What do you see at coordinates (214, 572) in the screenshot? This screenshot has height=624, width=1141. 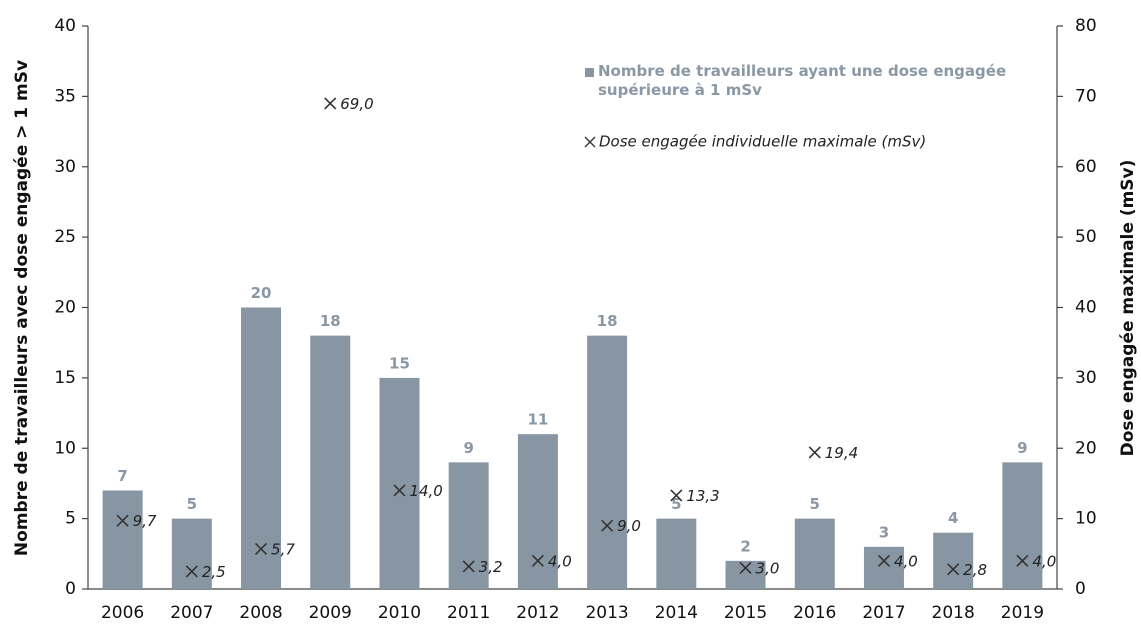 I see `marker-label: 2,5` at bounding box center [214, 572].